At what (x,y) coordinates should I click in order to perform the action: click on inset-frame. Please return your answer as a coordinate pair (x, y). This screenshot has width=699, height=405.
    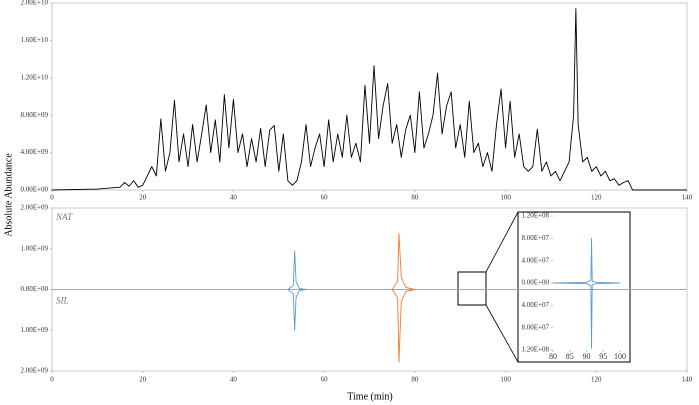
    Looking at the image, I should click on (574, 287).